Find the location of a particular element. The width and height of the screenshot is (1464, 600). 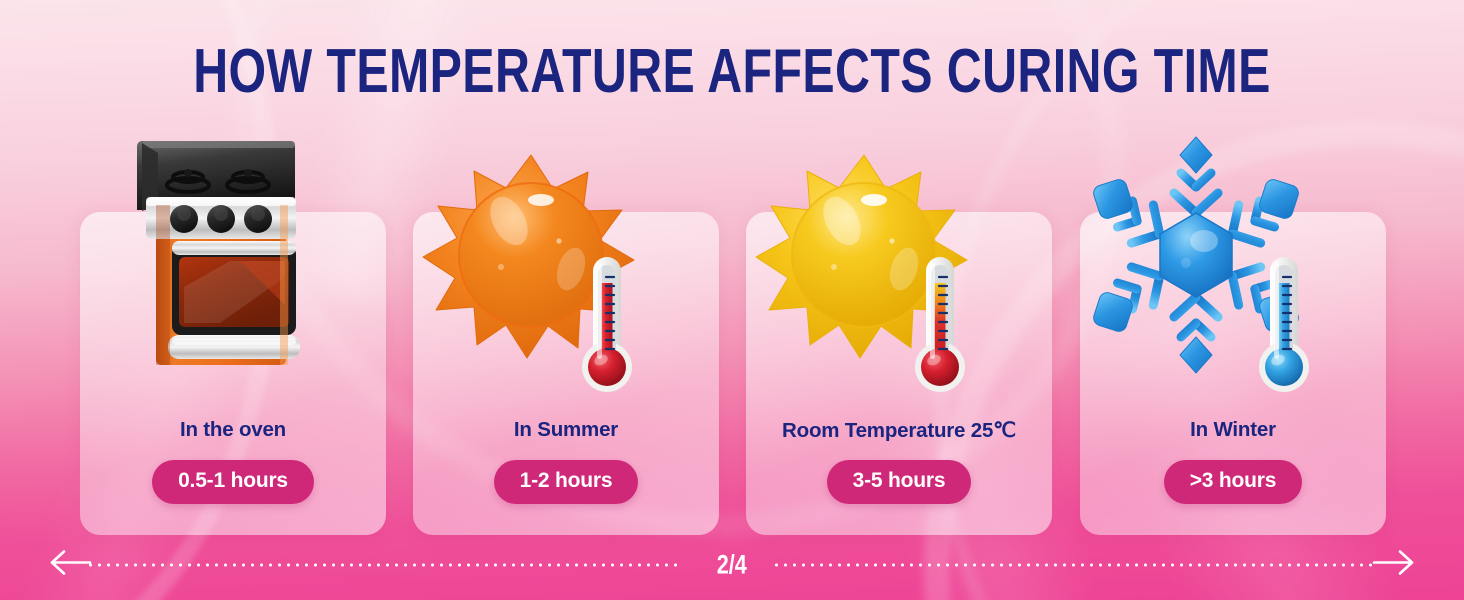

card-in-the-oven: In the oven 0.5-1 hours is located at coordinates (233, 338).